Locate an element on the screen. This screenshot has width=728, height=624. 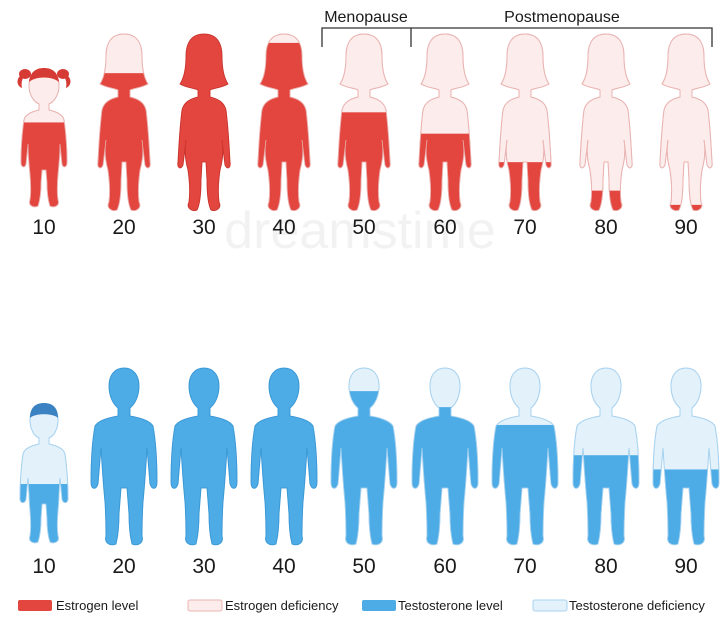
testosterone-deficiency-swatch is located at coordinates (550, 605).